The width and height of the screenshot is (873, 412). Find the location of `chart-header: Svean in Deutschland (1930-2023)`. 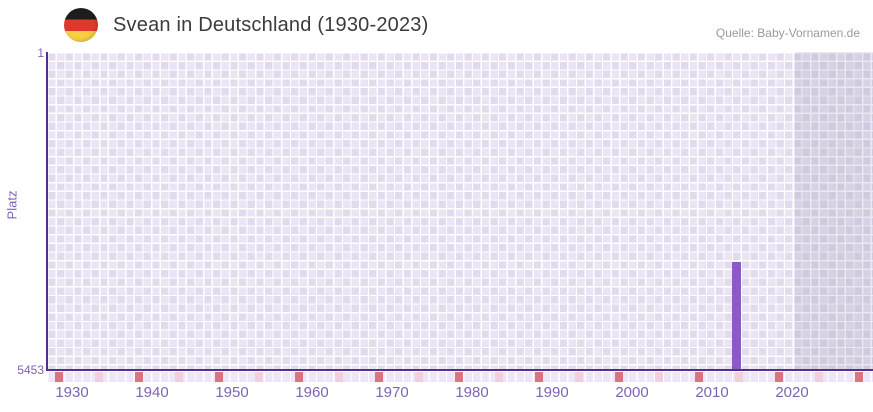

chart-header: Svean in Deutschland (1930-2023) is located at coordinates (246, 25).